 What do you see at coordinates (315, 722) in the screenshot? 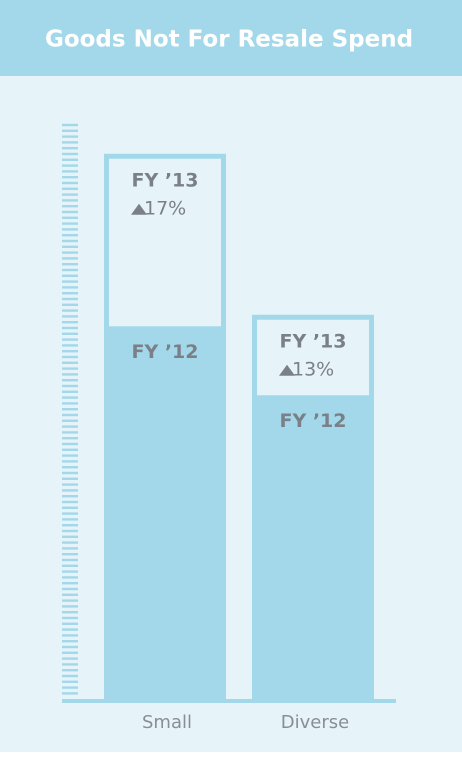
I see `x-tick-label: Diverse` at bounding box center [315, 722].